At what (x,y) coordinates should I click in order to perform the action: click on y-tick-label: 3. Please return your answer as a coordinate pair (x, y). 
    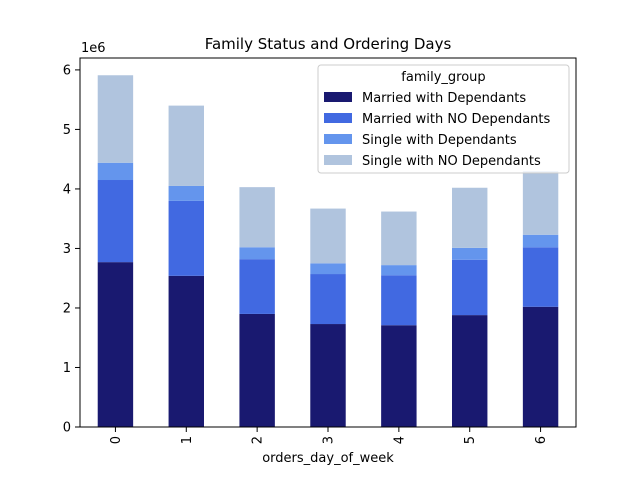
    Looking at the image, I should click on (67, 249).